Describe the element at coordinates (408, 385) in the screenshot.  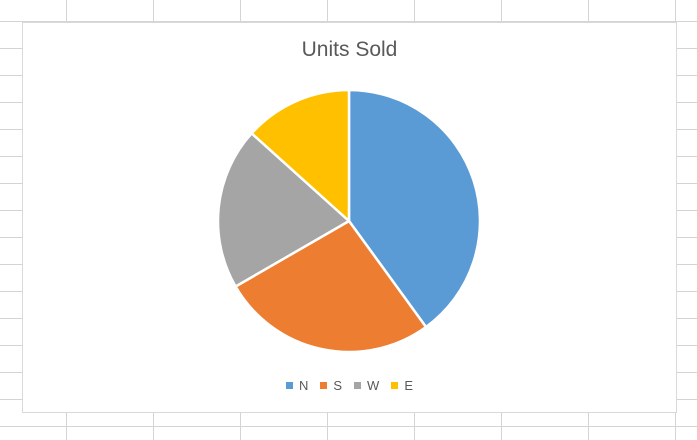
I see `legend-label: E` at that location.